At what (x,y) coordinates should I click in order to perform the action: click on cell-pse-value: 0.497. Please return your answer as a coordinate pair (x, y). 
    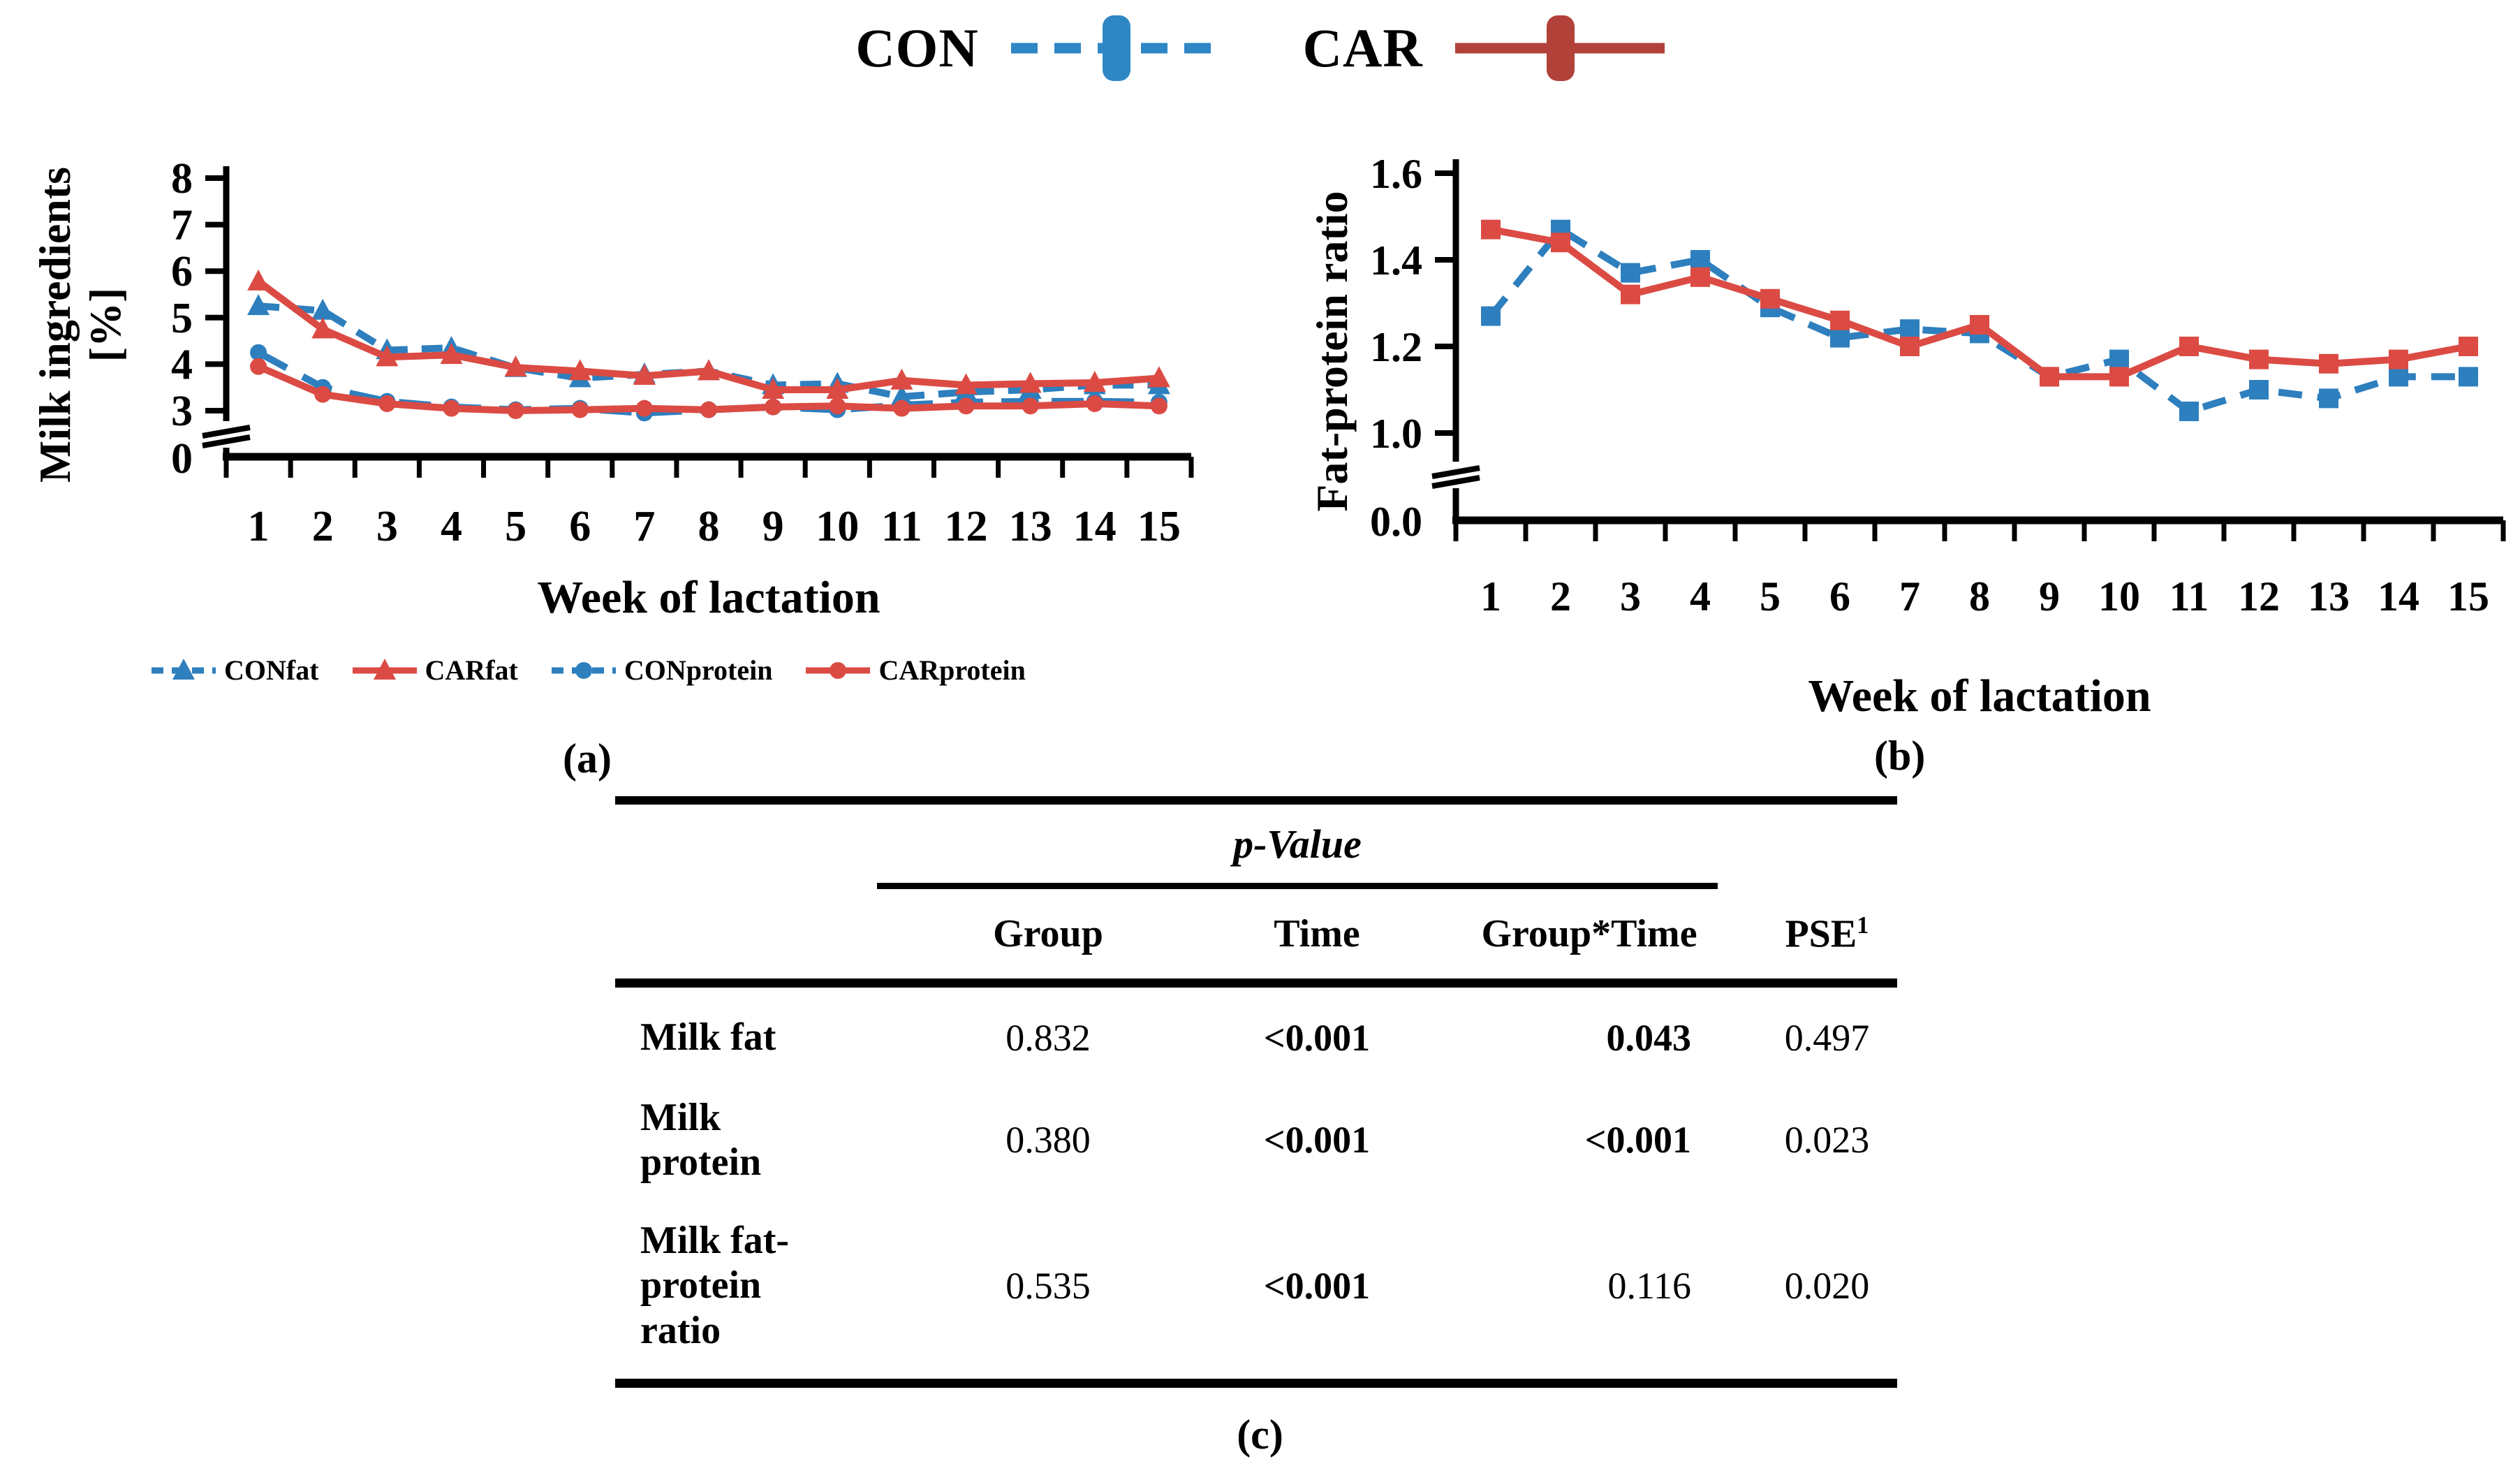
    Looking at the image, I should click on (1827, 1037).